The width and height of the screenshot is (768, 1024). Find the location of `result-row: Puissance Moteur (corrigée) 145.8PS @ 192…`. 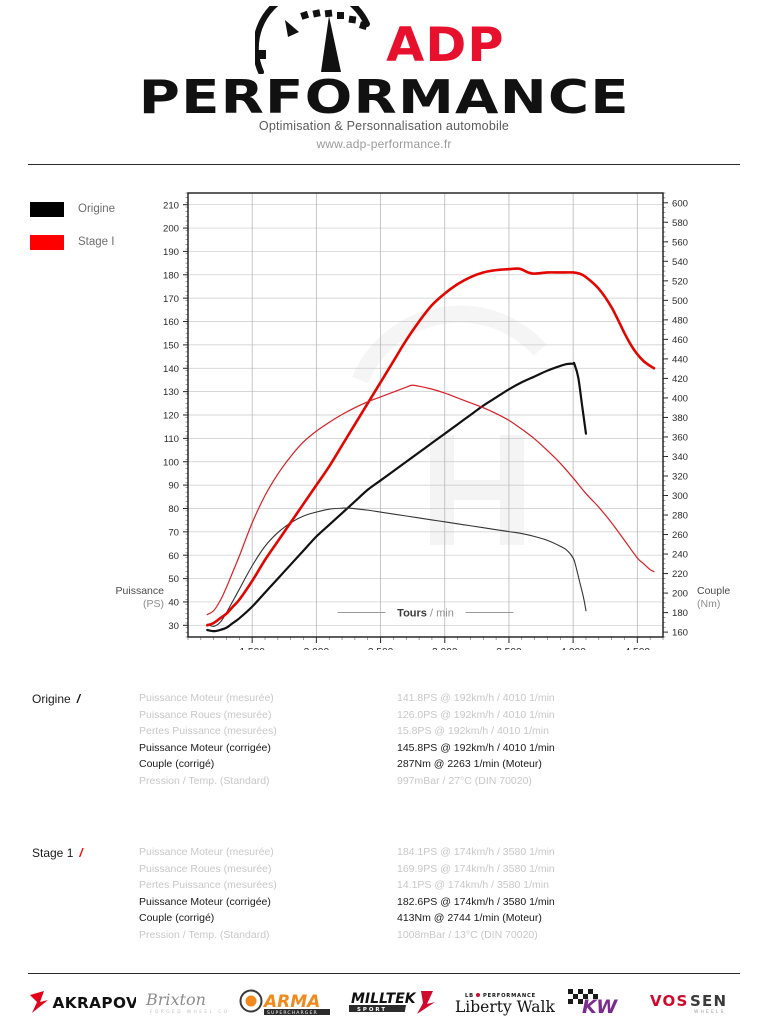

result-row: Puissance Moteur (corrigée) 145.8PS @ 192… is located at coordinates (439, 748).